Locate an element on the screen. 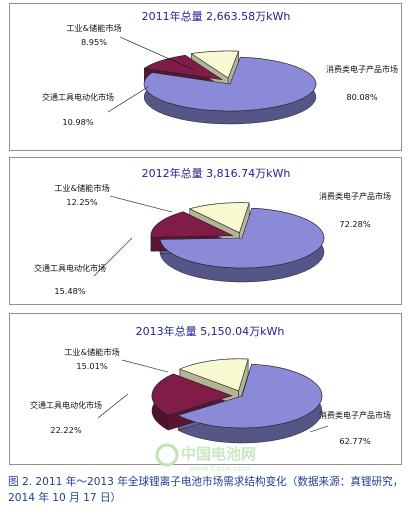  slice-value-consumer: 72.28% is located at coordinates (354, 224).